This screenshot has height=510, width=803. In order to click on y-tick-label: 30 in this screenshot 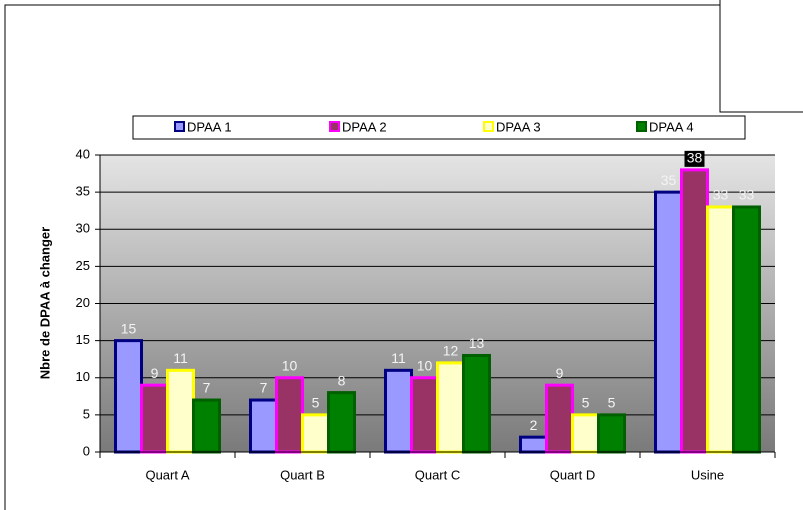, I will do `click(83, 228)`.